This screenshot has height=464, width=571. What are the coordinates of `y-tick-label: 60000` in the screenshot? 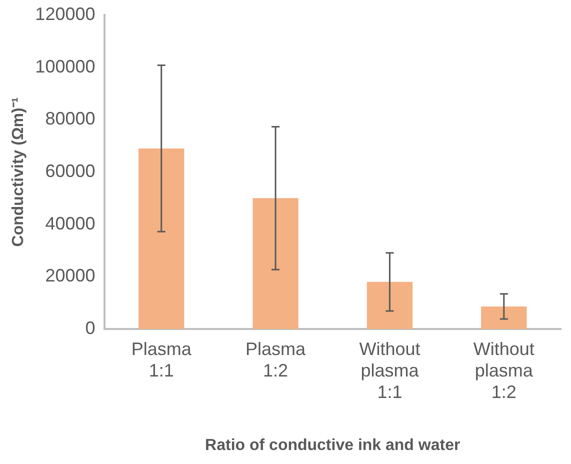 It's located at (70, 170).